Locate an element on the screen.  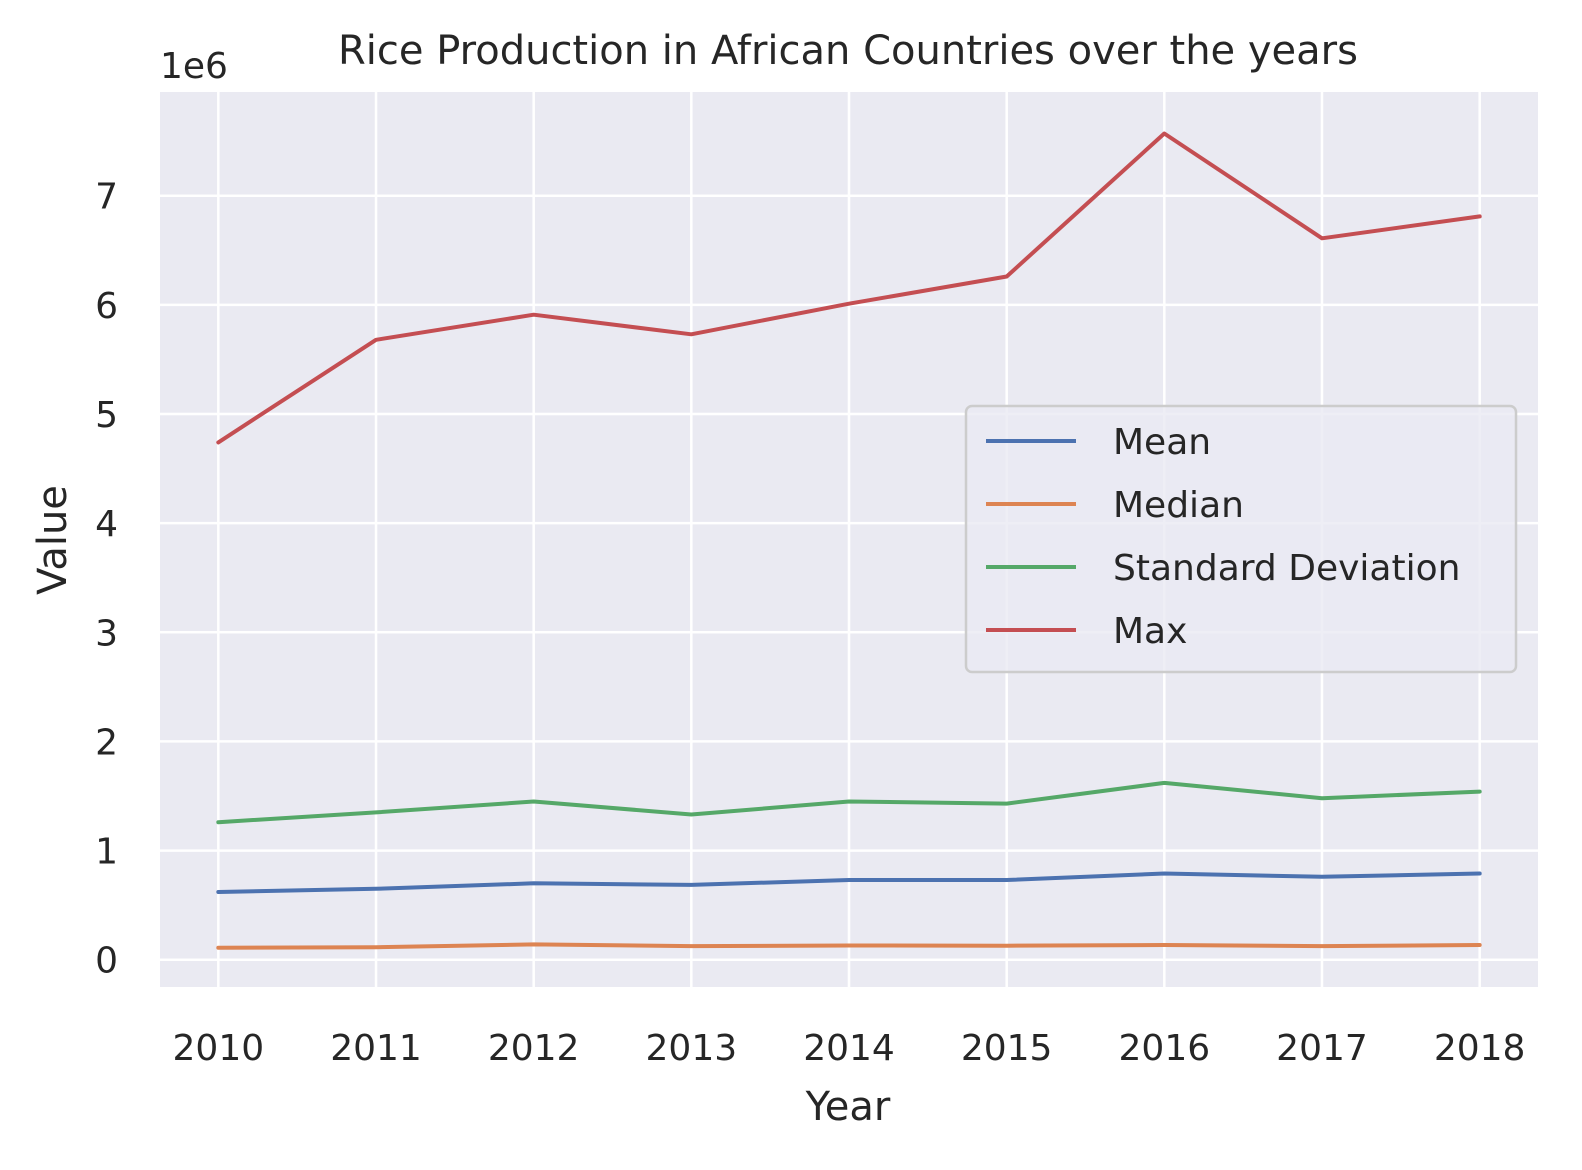
y-tick-labels: 0 1 2 3 4 5 6 7 is located at coordinates (106, 579).